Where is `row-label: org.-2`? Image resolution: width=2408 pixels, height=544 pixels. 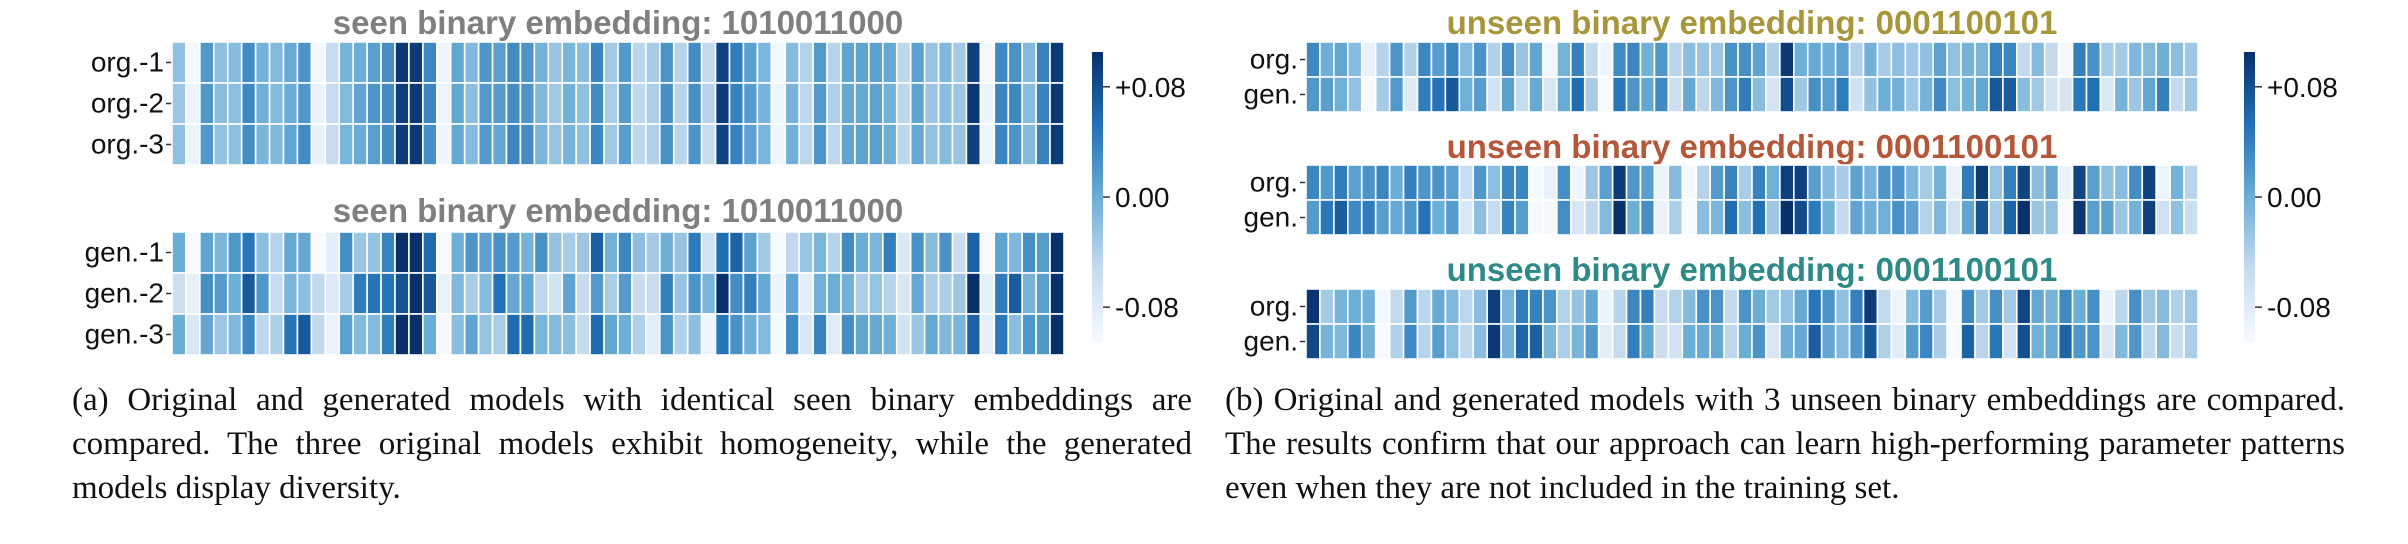 row-label: org.-2 is located at coordinates (127, 103).